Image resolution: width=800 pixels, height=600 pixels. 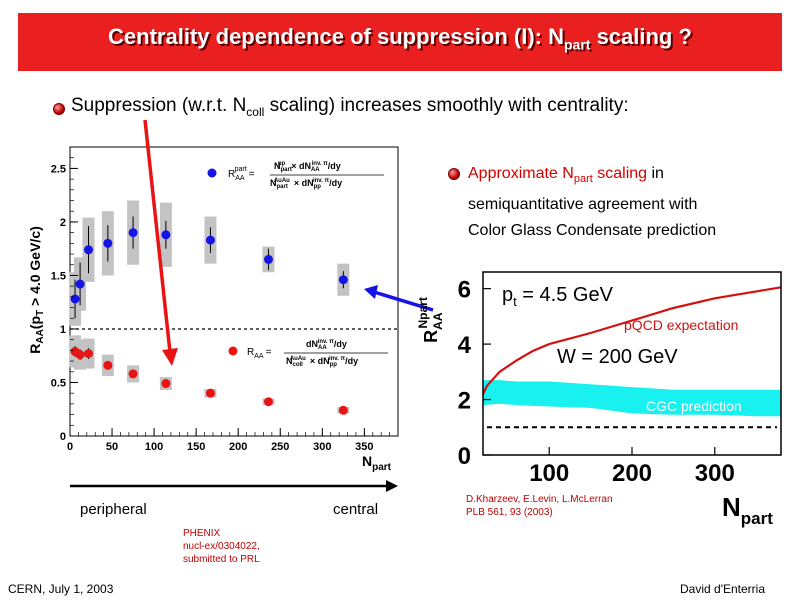 I want to click on y-tick-label: 4, so click(x=465, y=345).